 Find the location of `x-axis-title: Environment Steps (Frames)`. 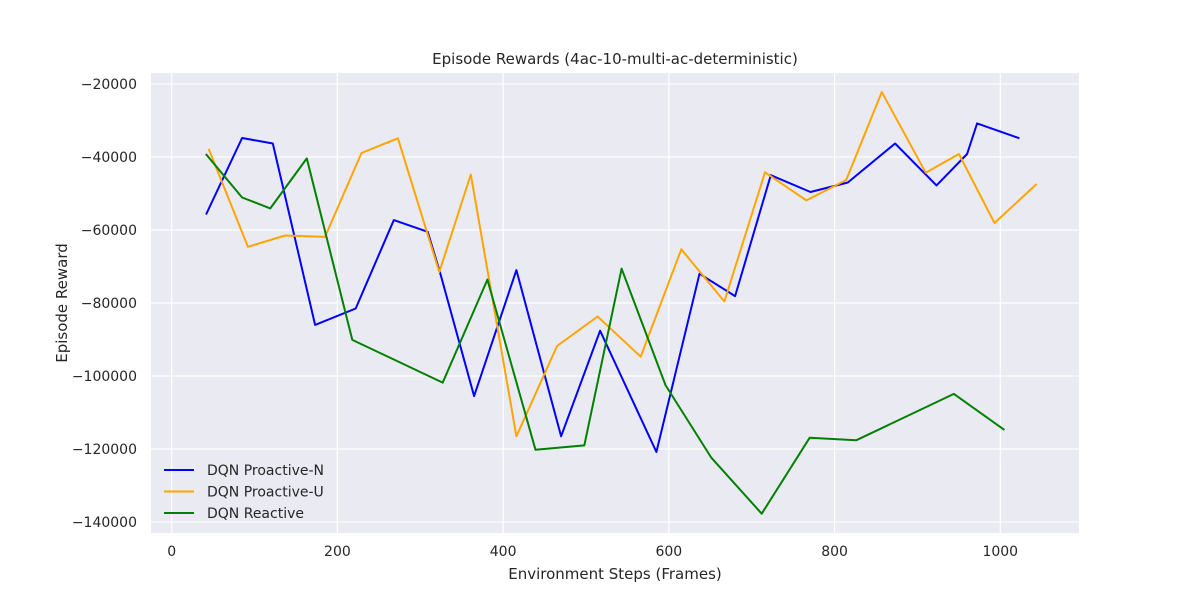

x-axis-title: Environment Steps (Frames) is located at coordinates (615, 574).